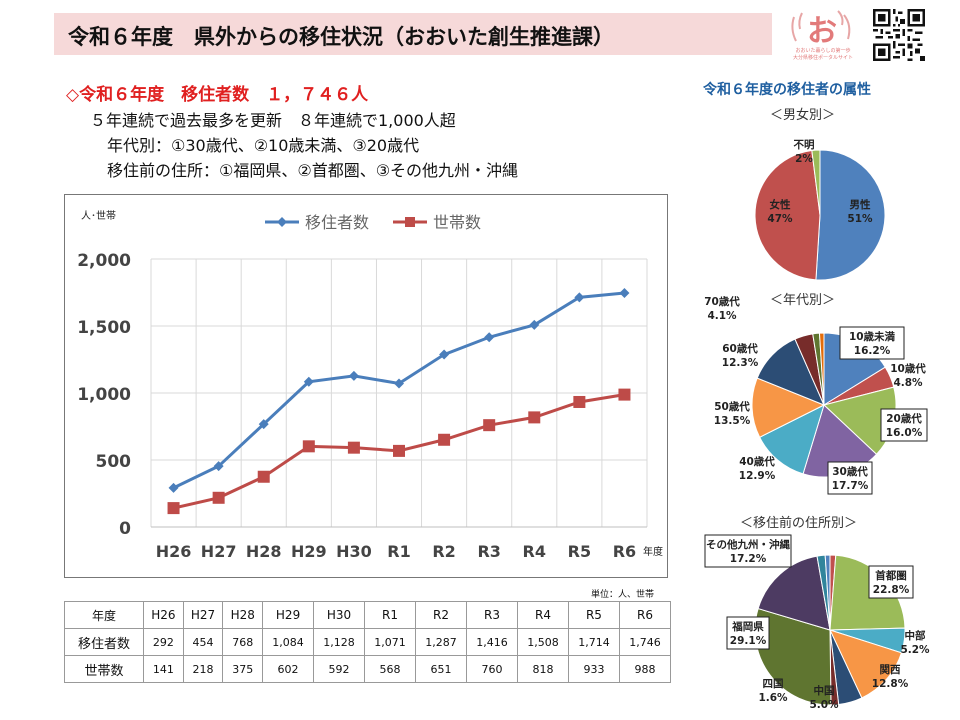 This screenshot has height=720, width=960. What do you see at coordinates (341, 37) in the screenshot?
I see `page-title: 令和６年度 県外からの移住状況（おおいた創生推進課）` at bounding box center [341, 37].